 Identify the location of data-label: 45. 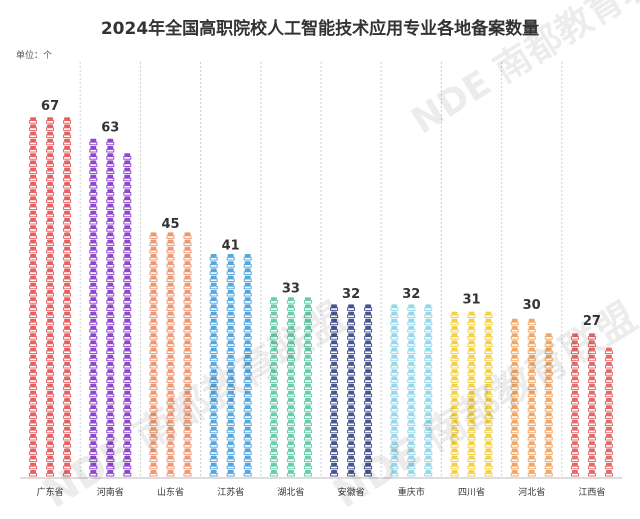
(170, 224).